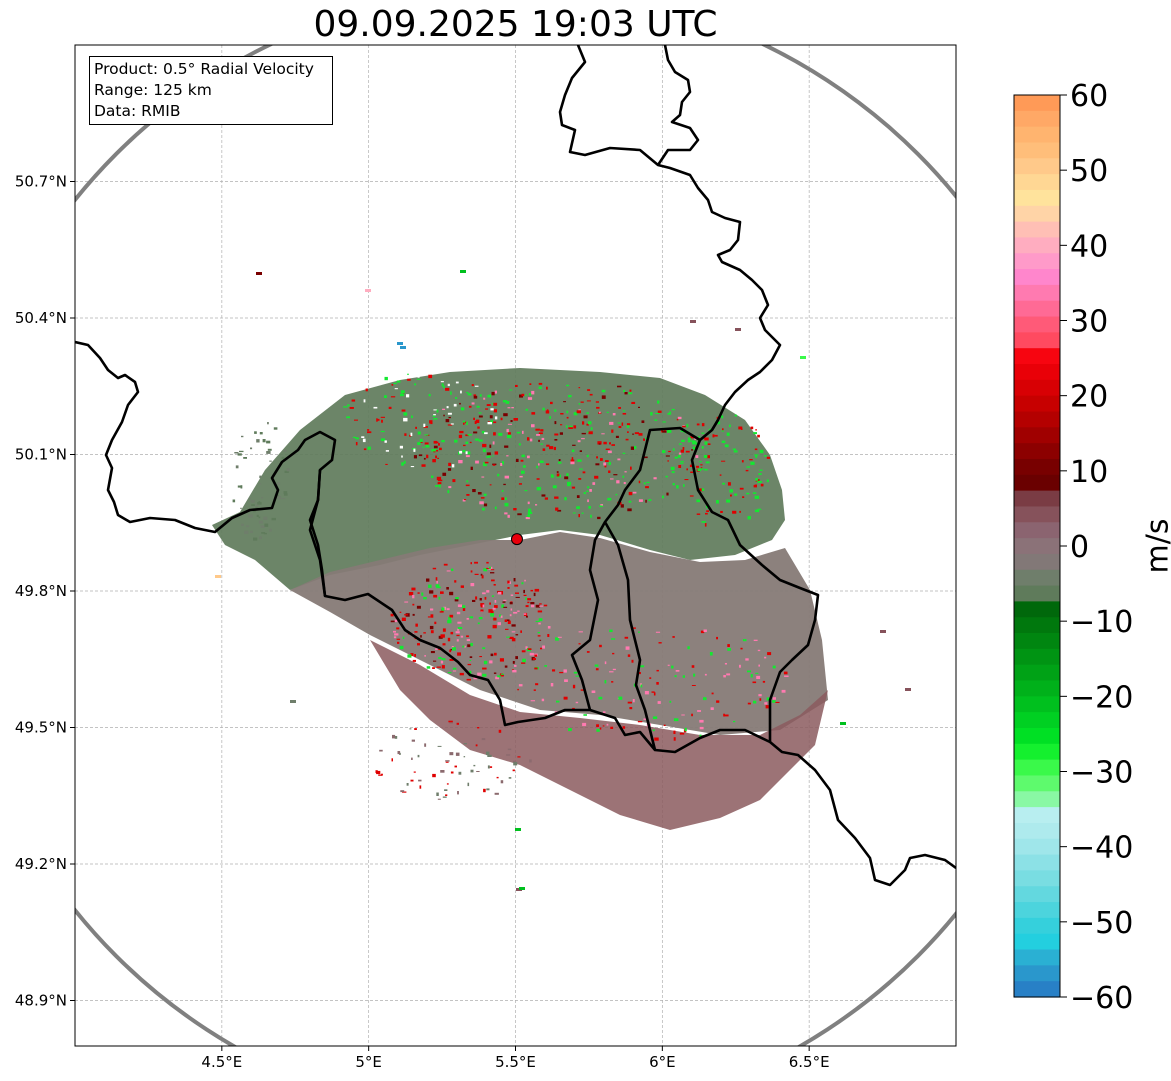 The height and width of the screenshot is (1081, 1171). What do you see at coordinates (137, 111) in the screenshot?
I see `data-source-text: Data: RMIB` at bounding box center [137, 111].